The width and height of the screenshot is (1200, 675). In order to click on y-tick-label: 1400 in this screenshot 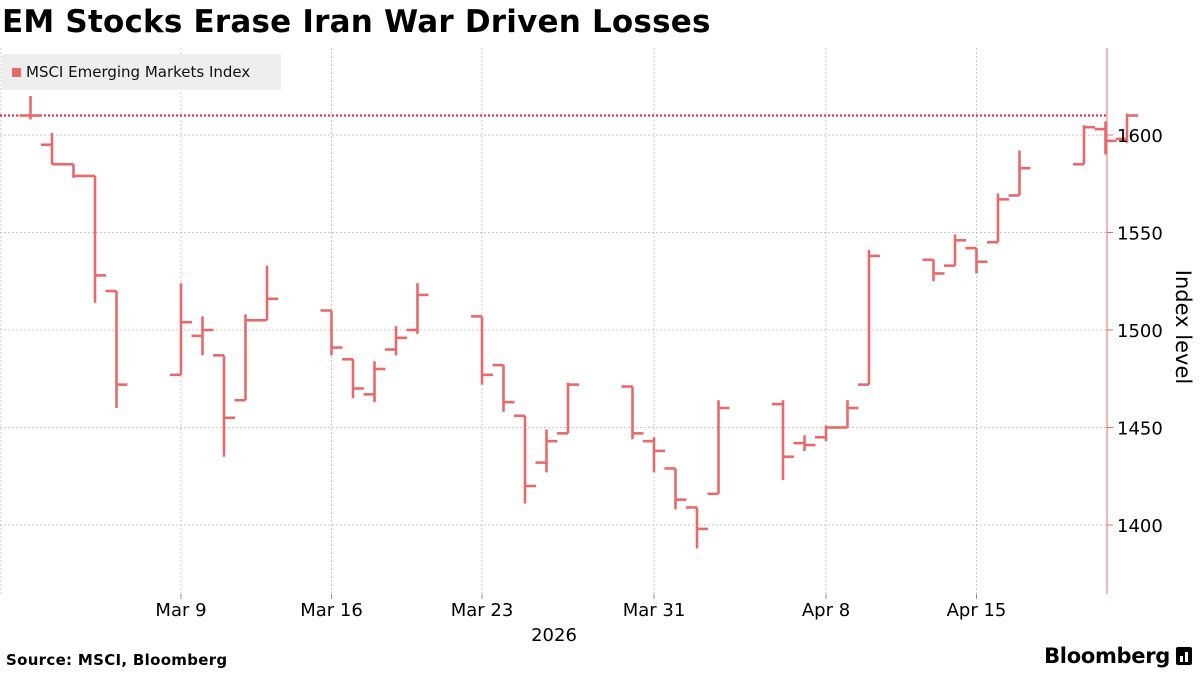, I will do `click(1140, 526)`.